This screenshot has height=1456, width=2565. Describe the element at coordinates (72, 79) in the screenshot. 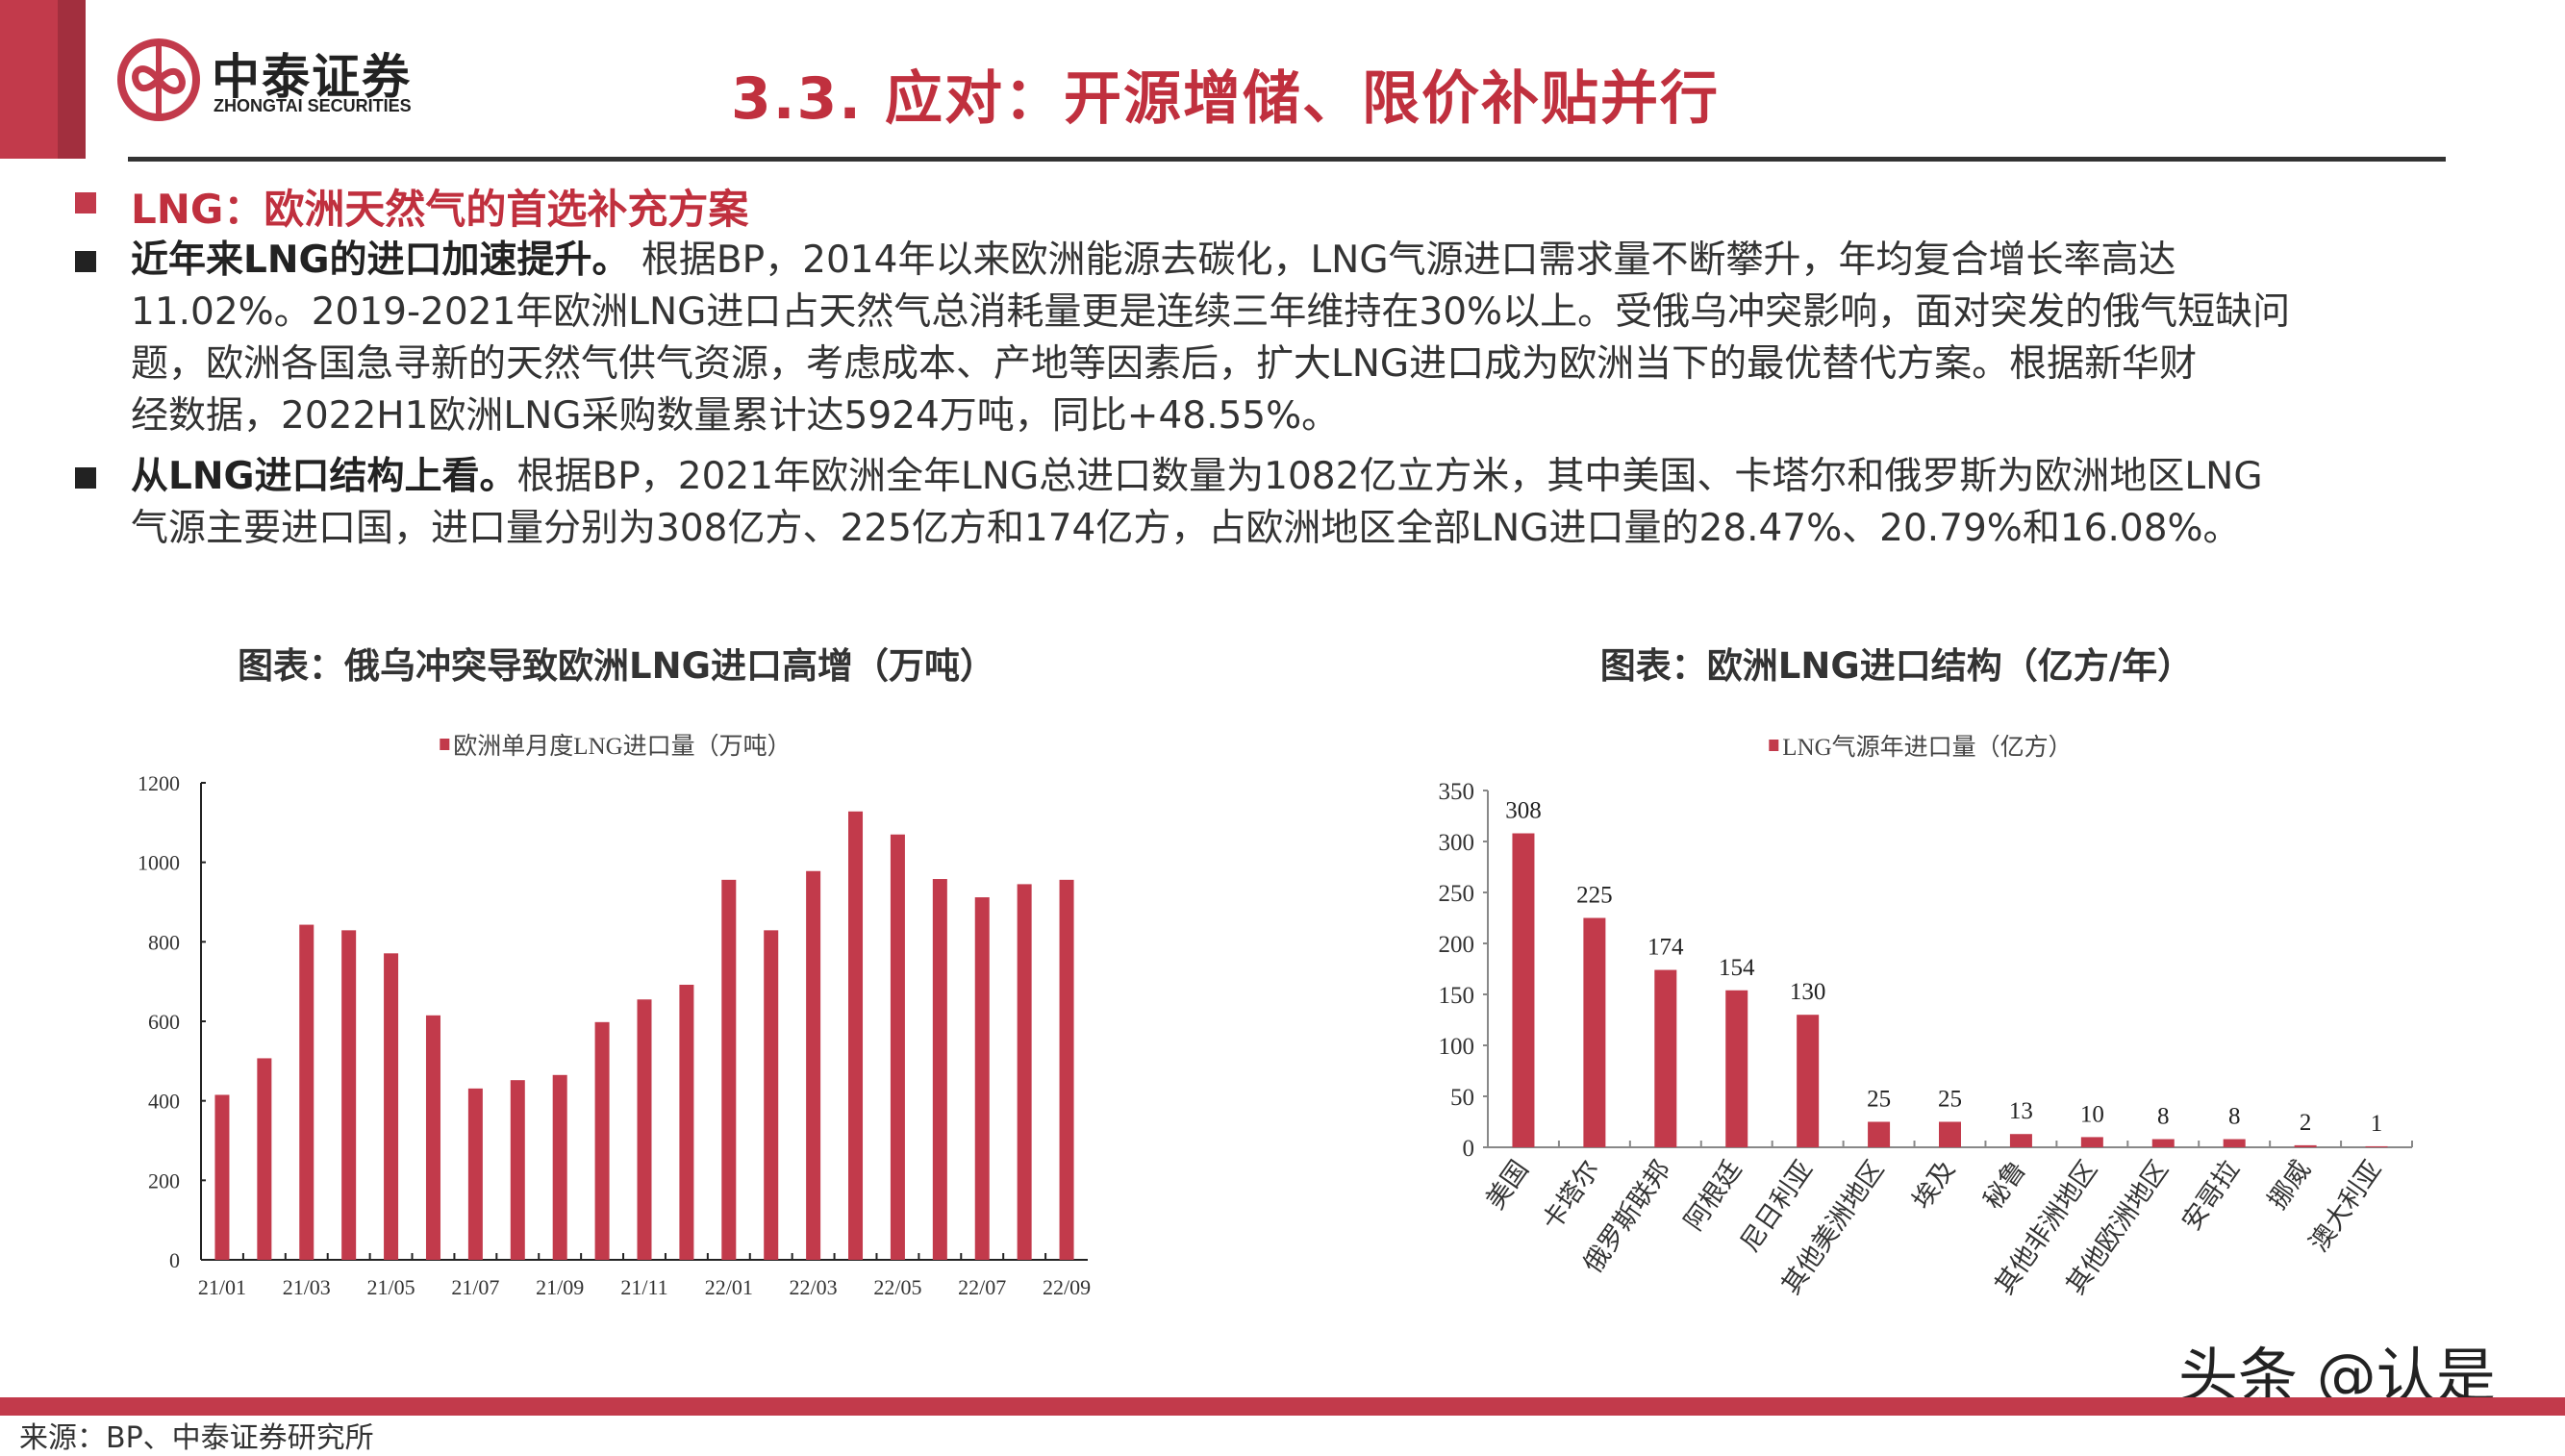

I see `header-accent-strip-dark` at that location.